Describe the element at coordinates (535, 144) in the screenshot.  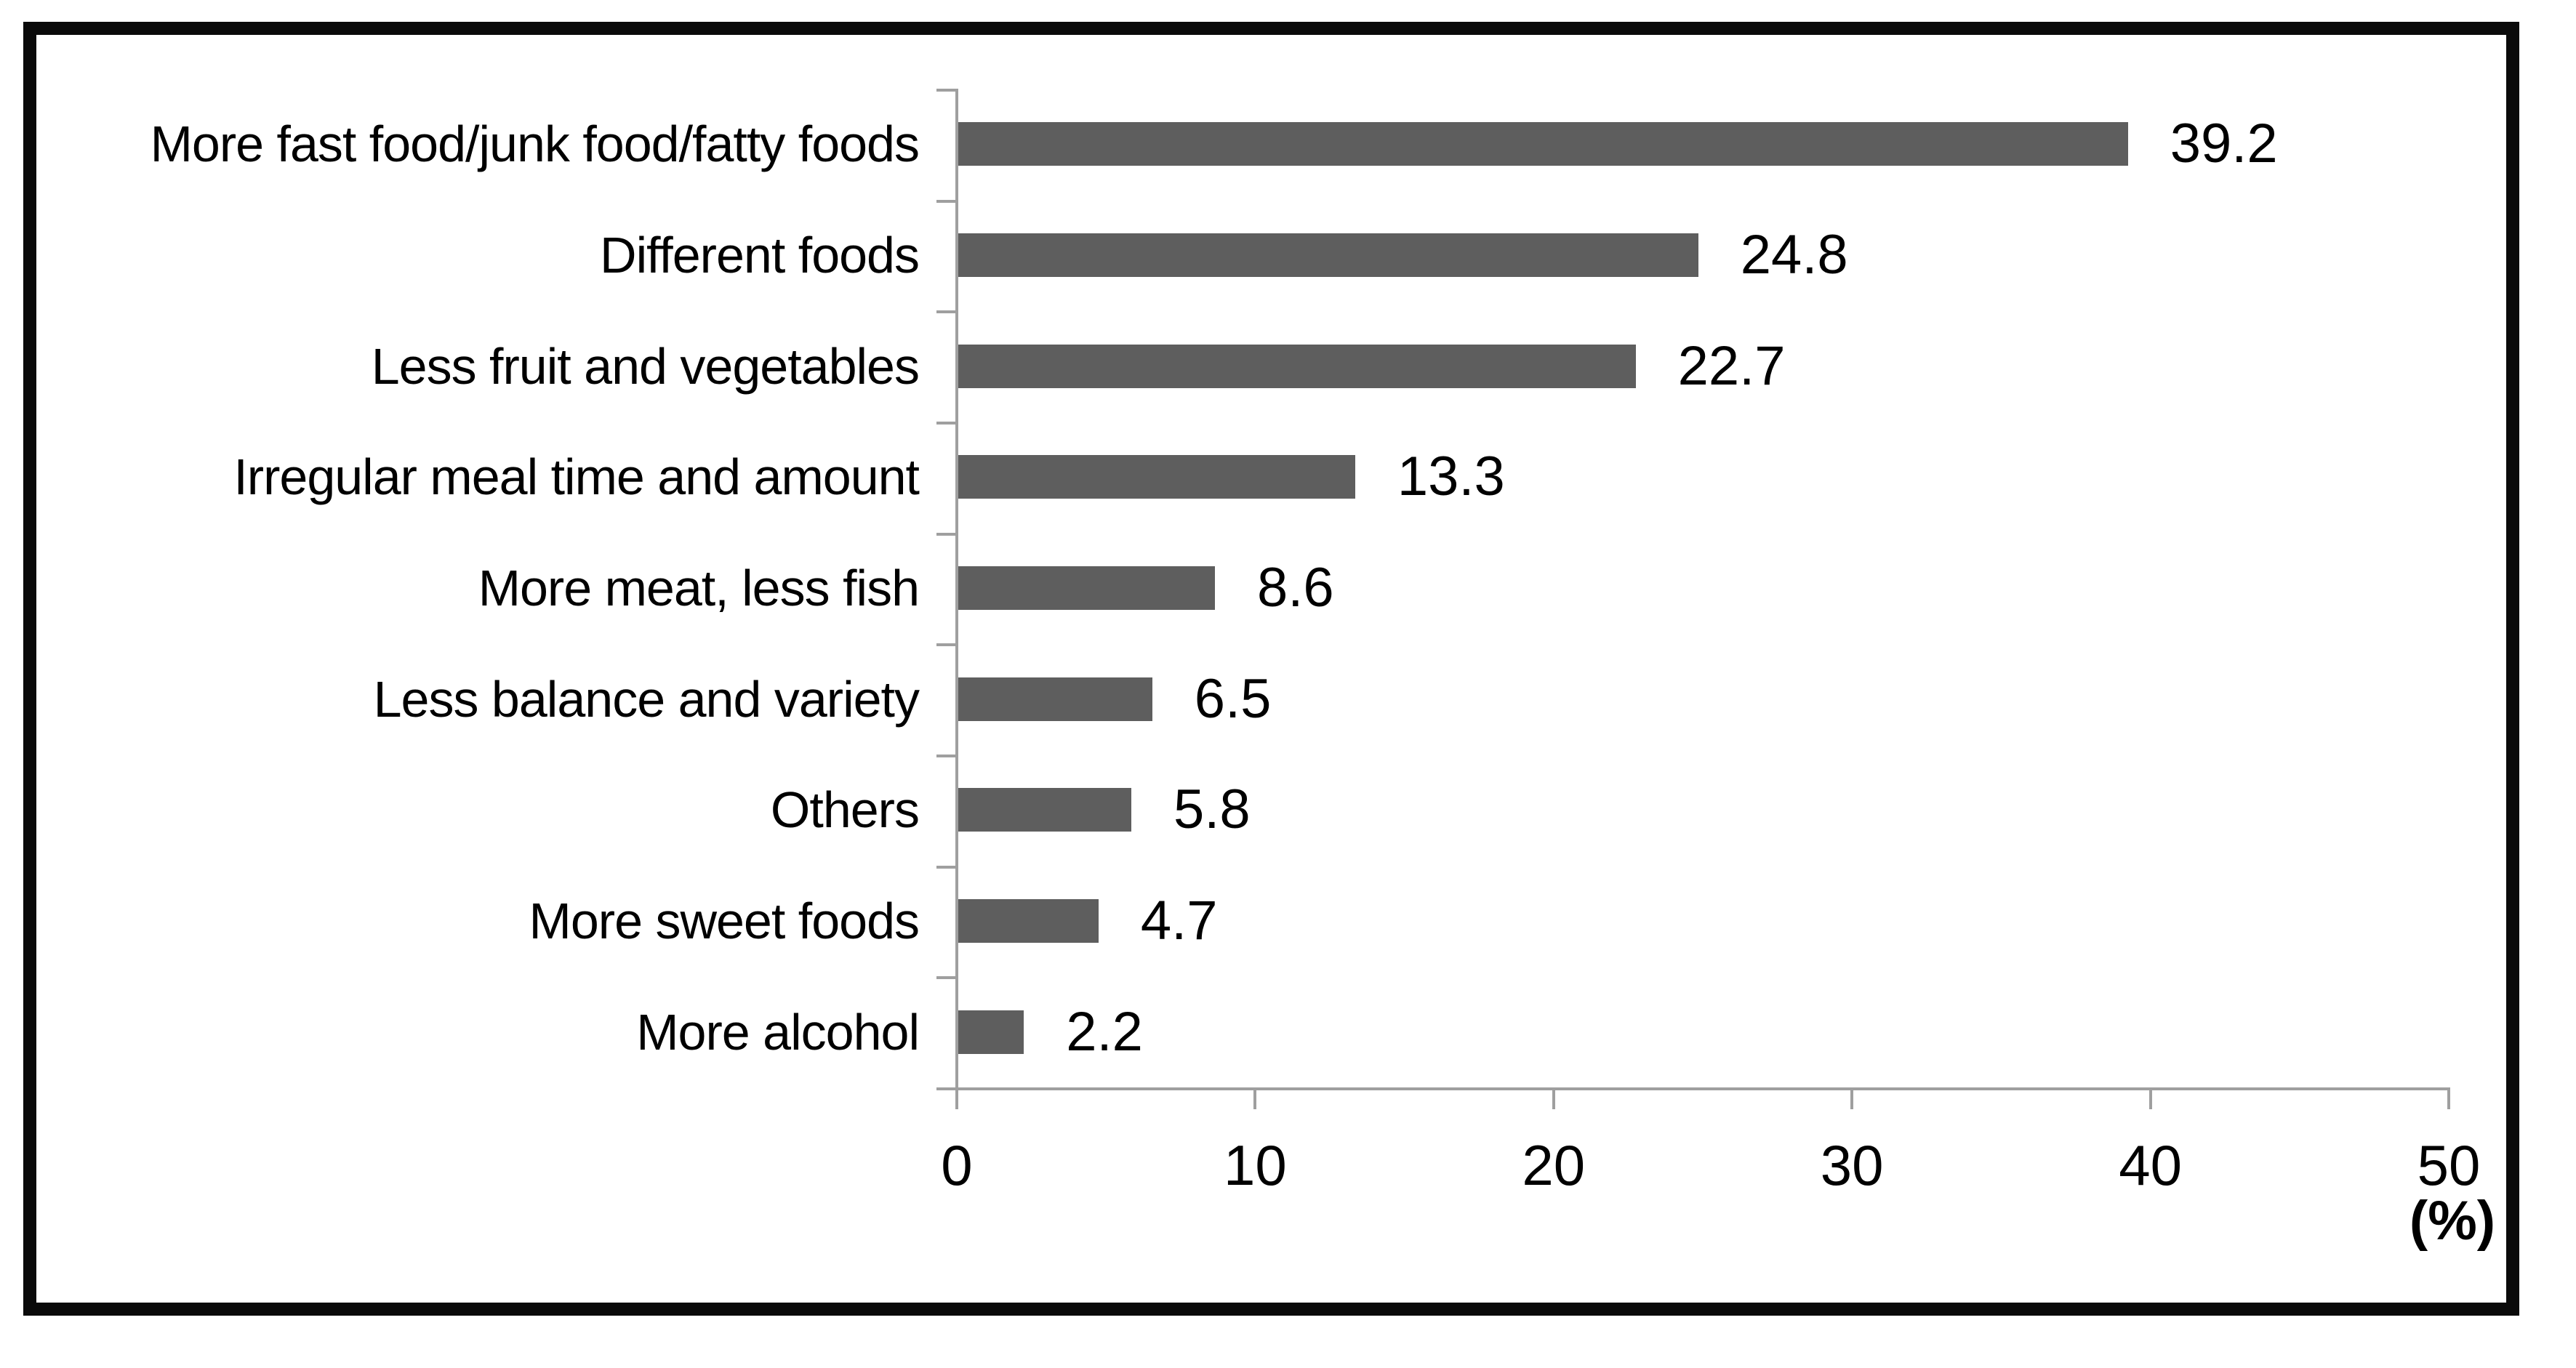
I see `category-label: More fast food/junk food/fatty foods` at that location.